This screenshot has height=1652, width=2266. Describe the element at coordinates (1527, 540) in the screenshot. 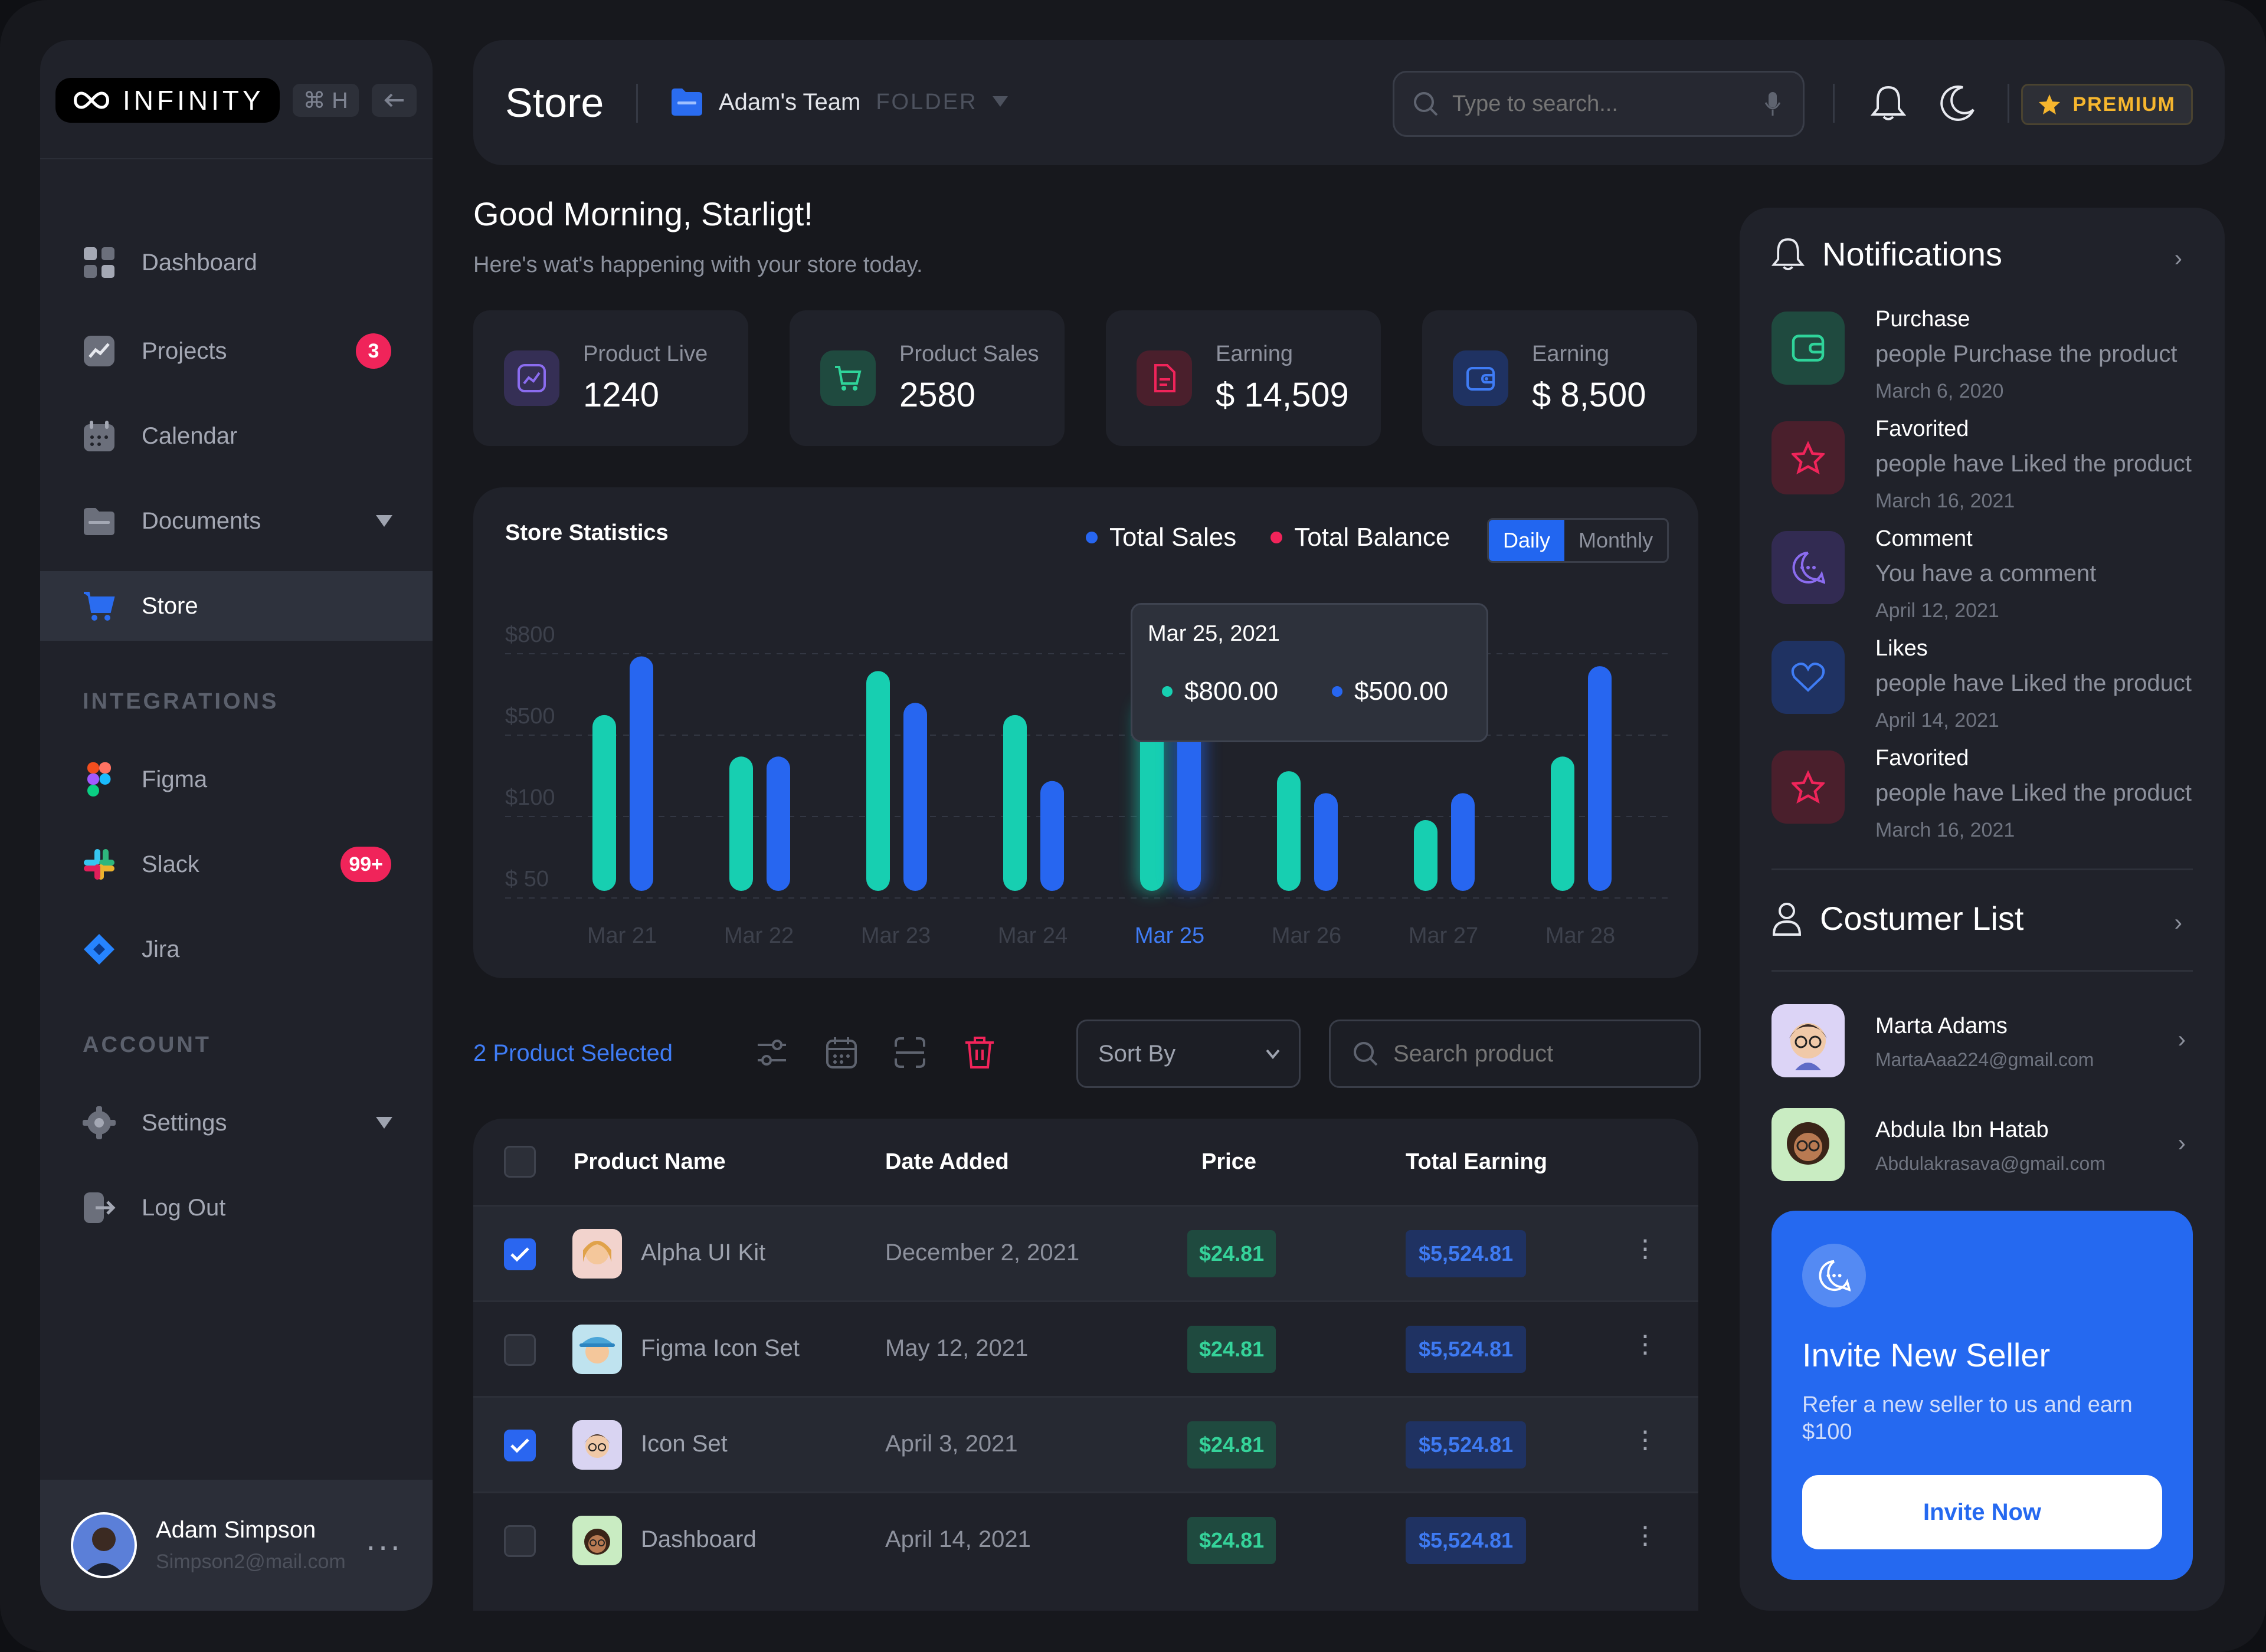

I see `toggle-daily: Daily` at that location.